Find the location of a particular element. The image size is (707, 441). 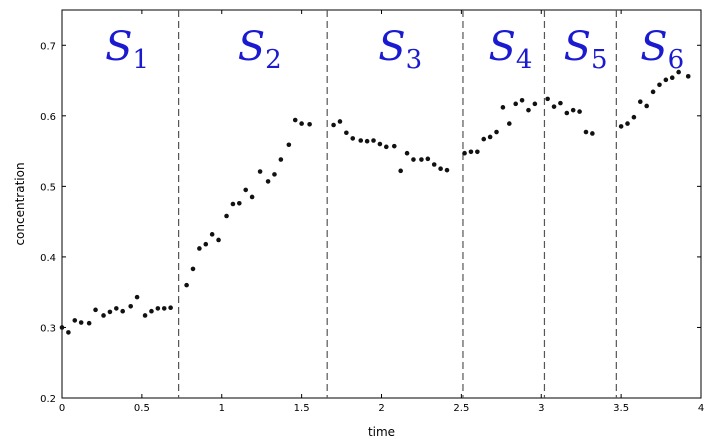

x-tick-label: 2.5 is located at coordinates (461, 408).